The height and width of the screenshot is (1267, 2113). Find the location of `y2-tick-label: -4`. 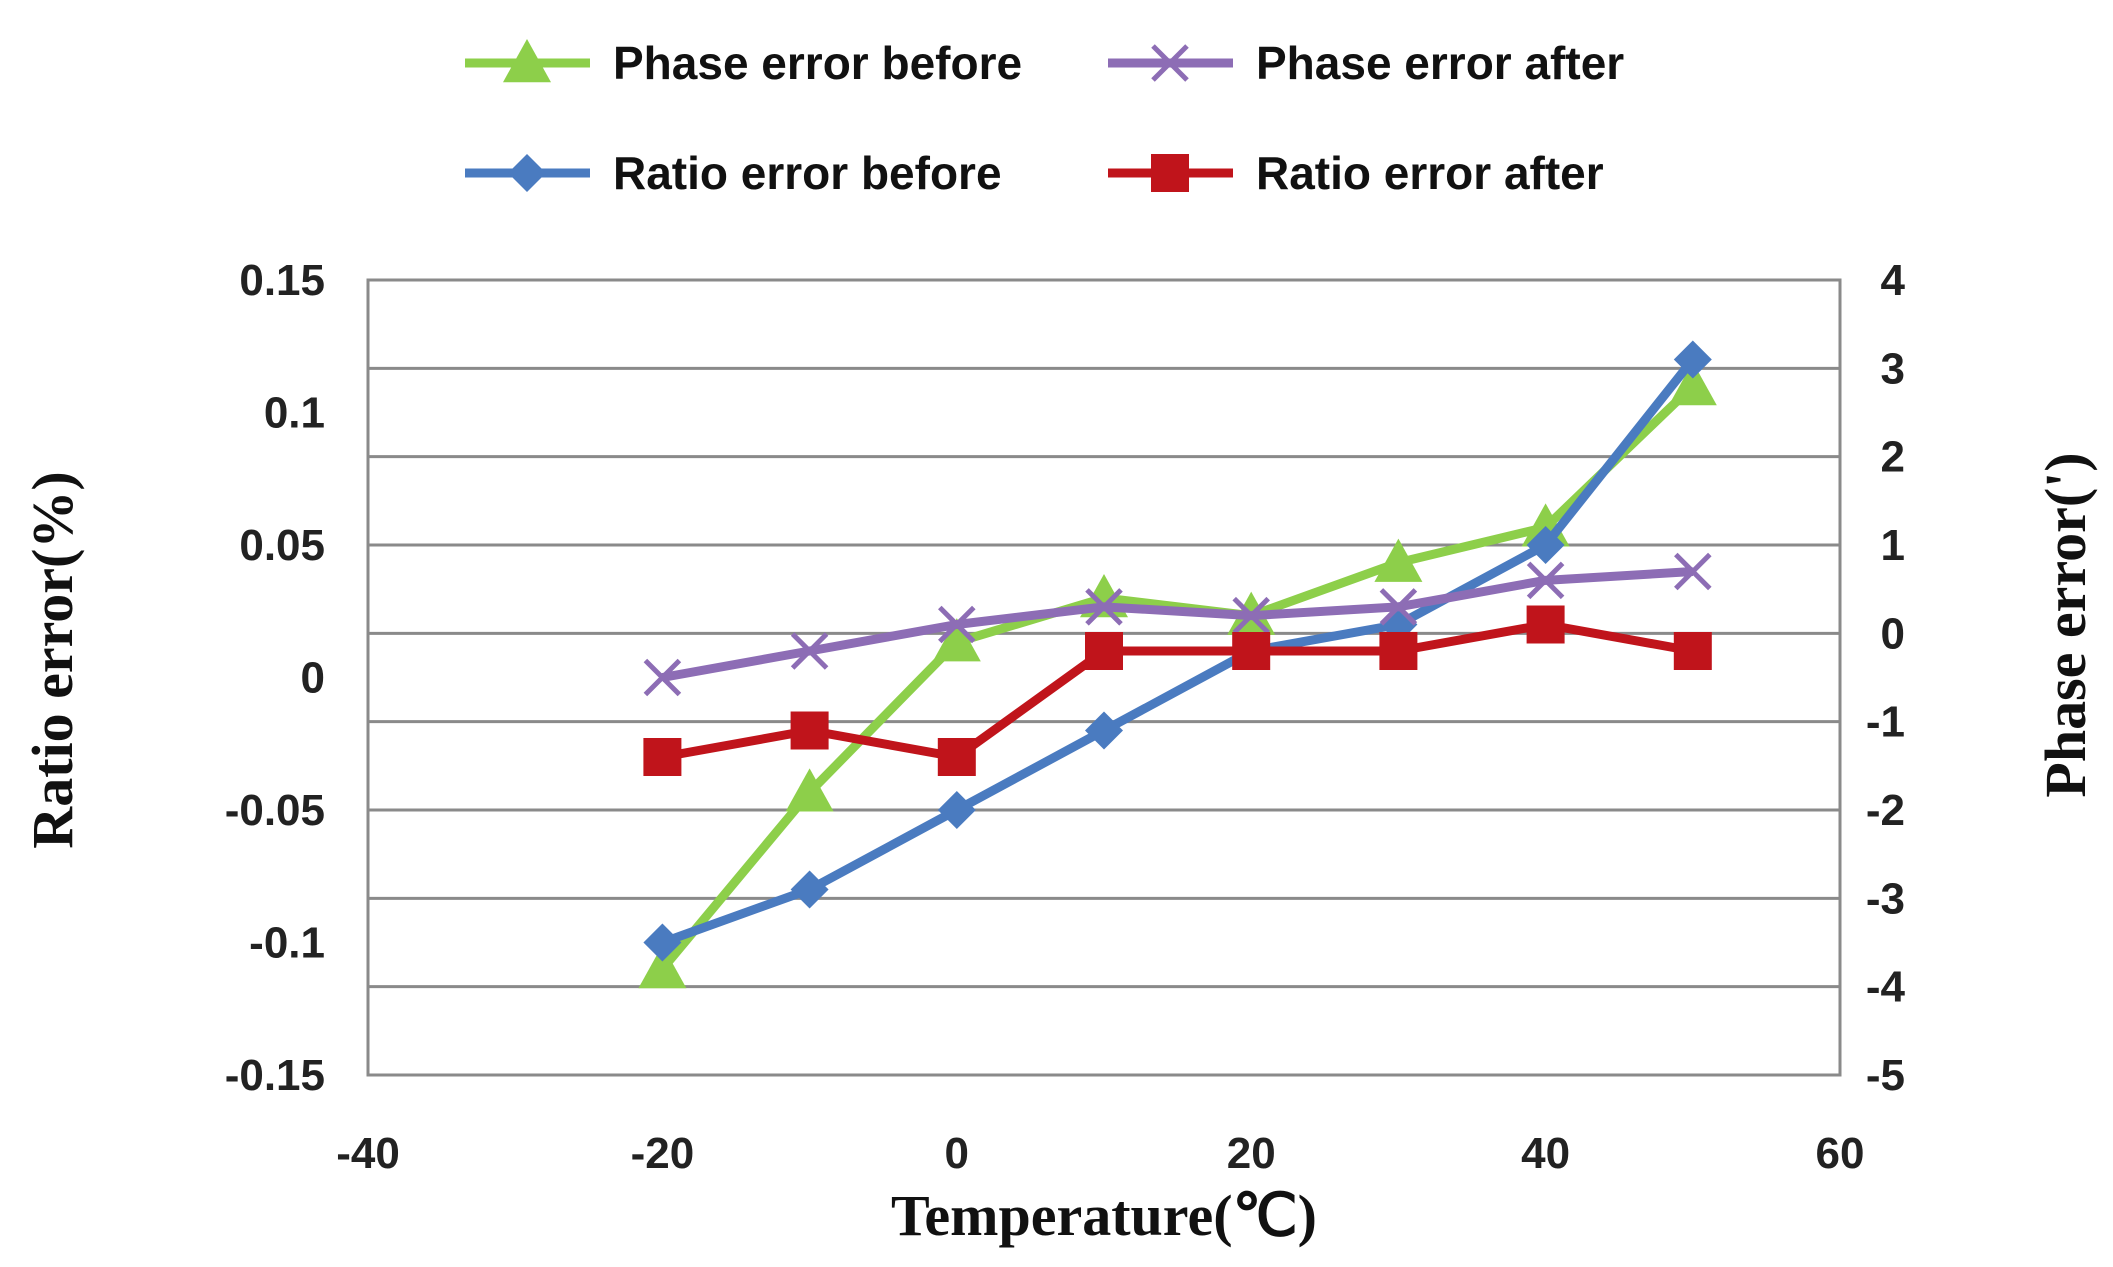

y2-tick-label: -4 is located at coordinates (1886, 987).